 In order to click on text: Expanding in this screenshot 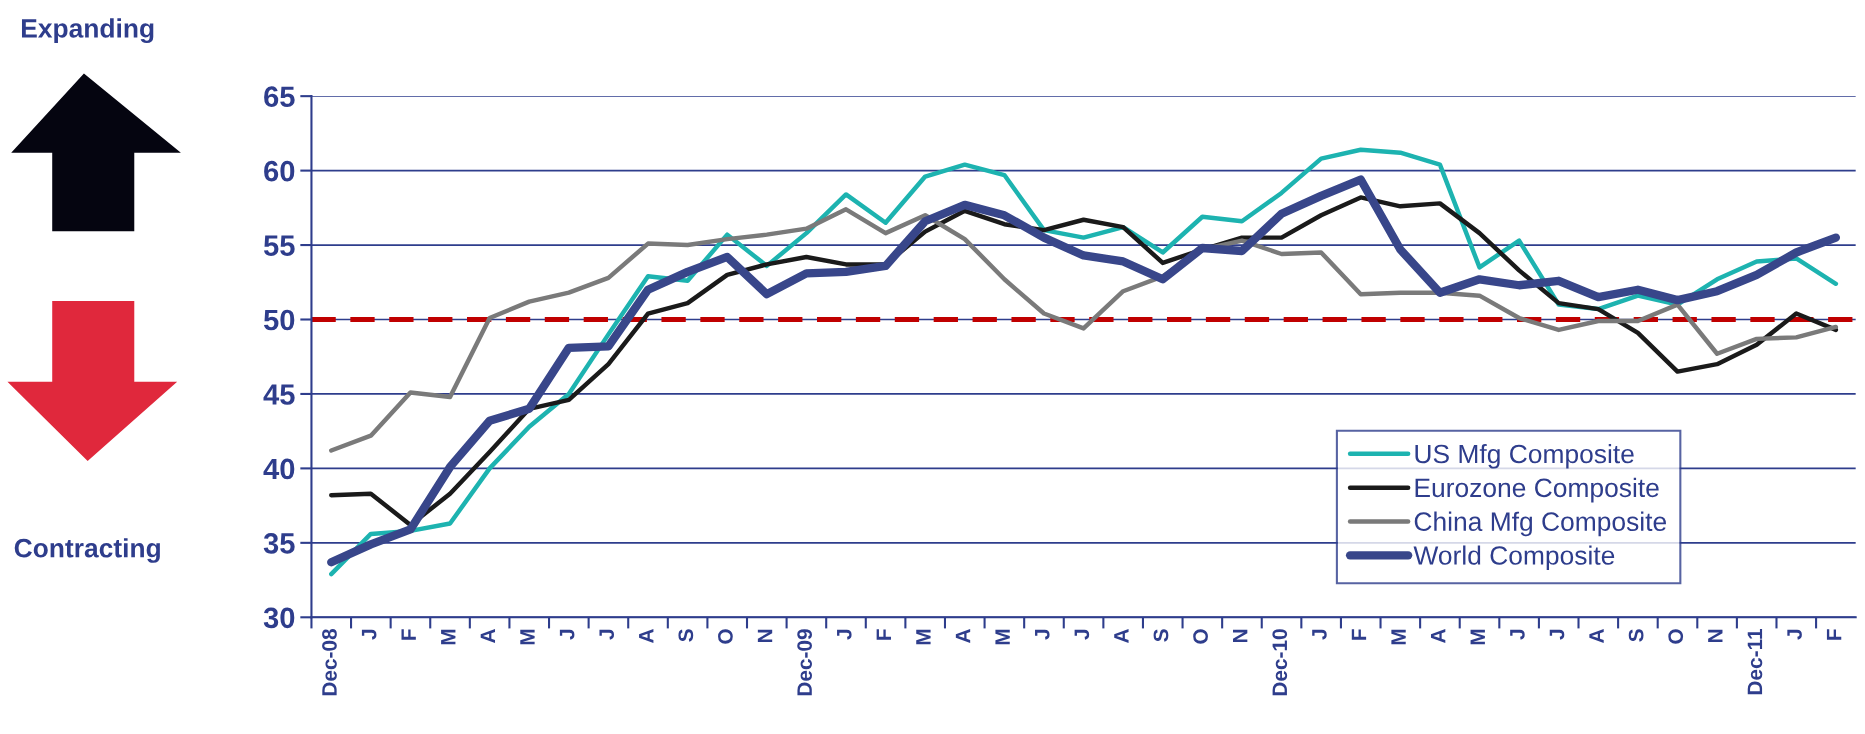, I will do `click(87, 31)`.